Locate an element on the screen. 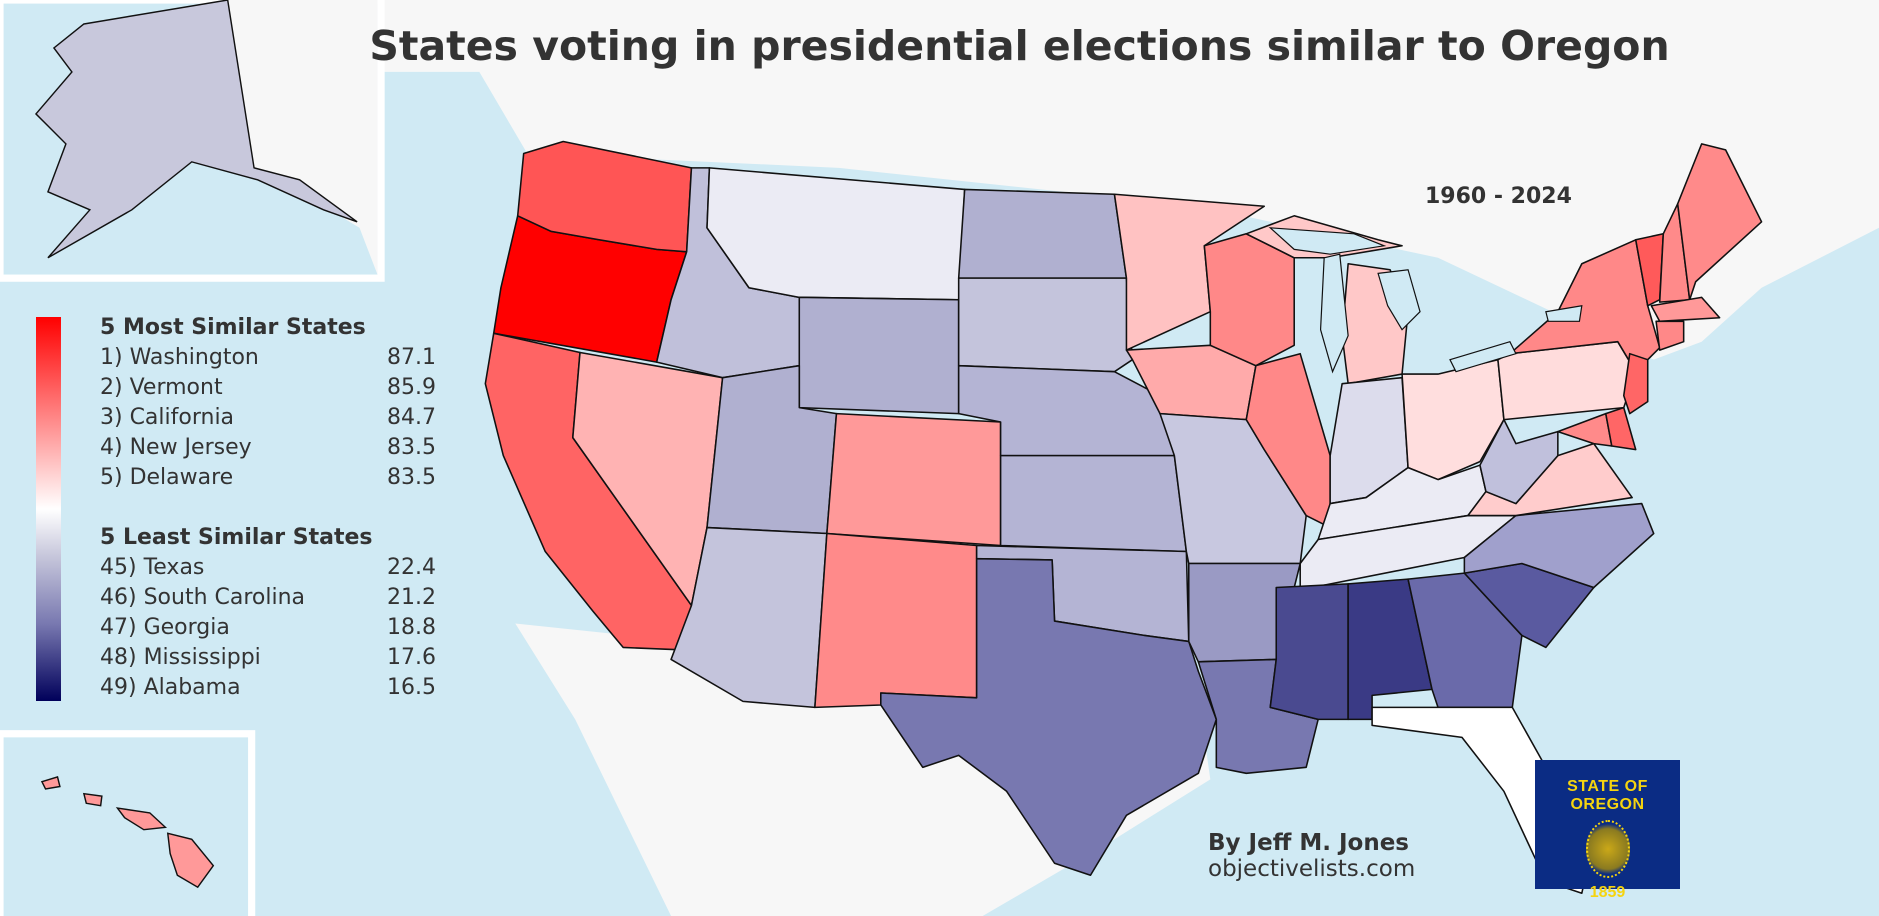 Image resolution: width=1879 pixels, height=916 pixels. state-wy is located at coordinates (879, 355).